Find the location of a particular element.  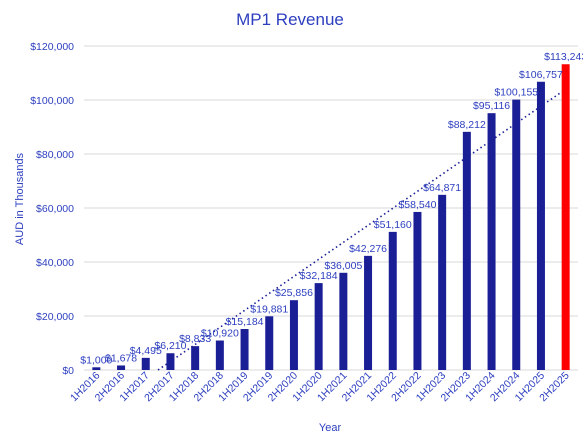

y-tick-label: $80,000 is located at coordinates (55, 155).